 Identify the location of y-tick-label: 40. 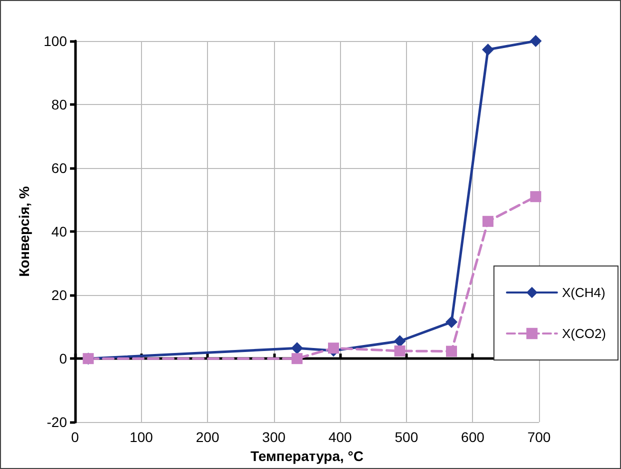
(59, 232).